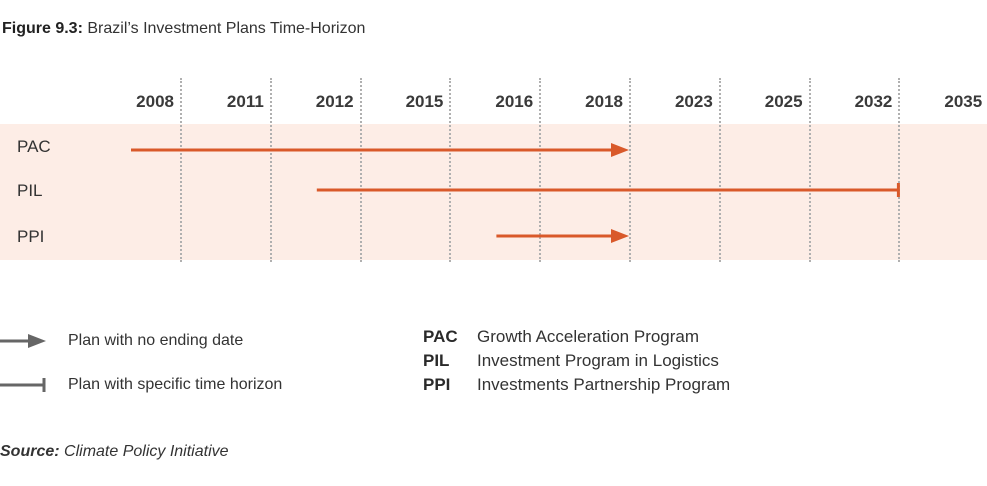  What do you see at coordinates (42, 28) in the screenshot?
I see `figure-label: Figure 9.3:` at bounding box center [42, 28].